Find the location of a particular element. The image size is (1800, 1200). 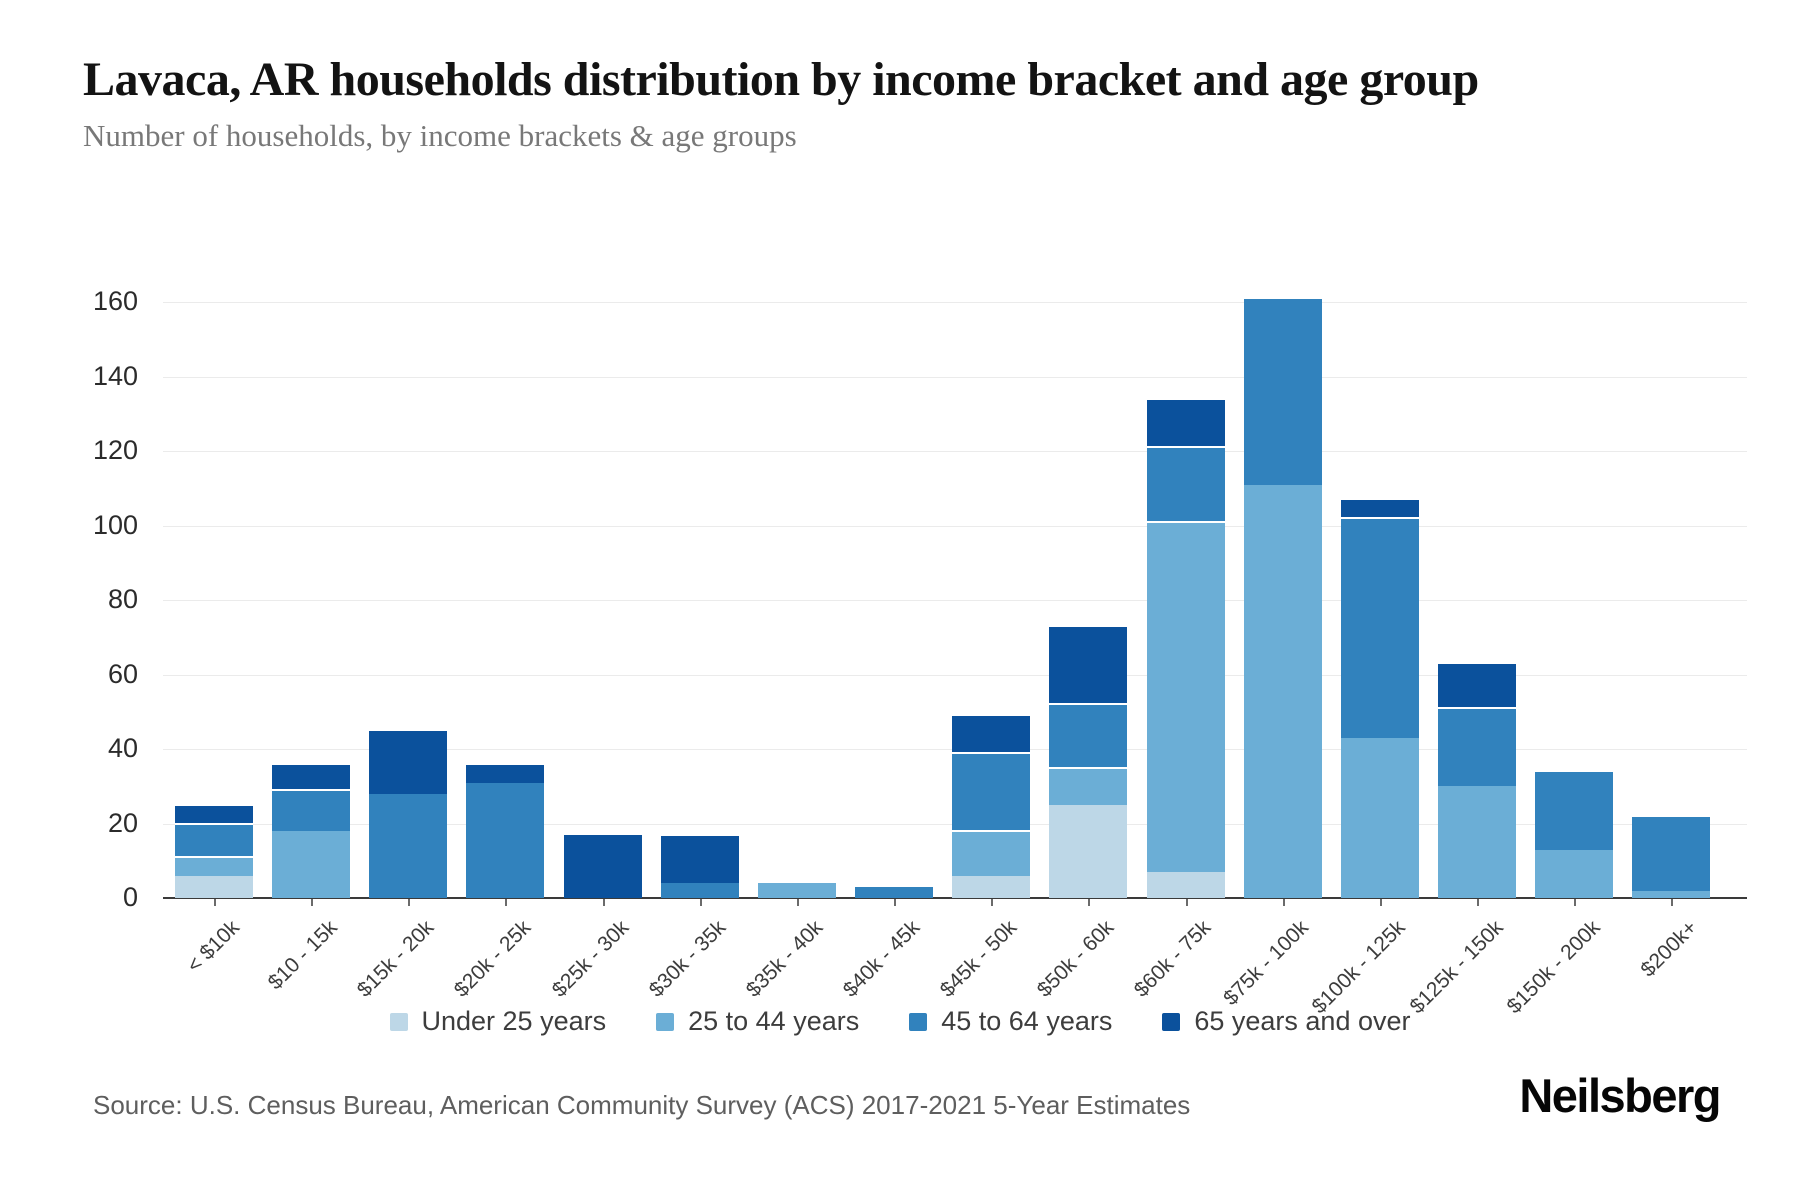

x-axis-category-label: $100k - 125k is located at coordinates (1359, 967).